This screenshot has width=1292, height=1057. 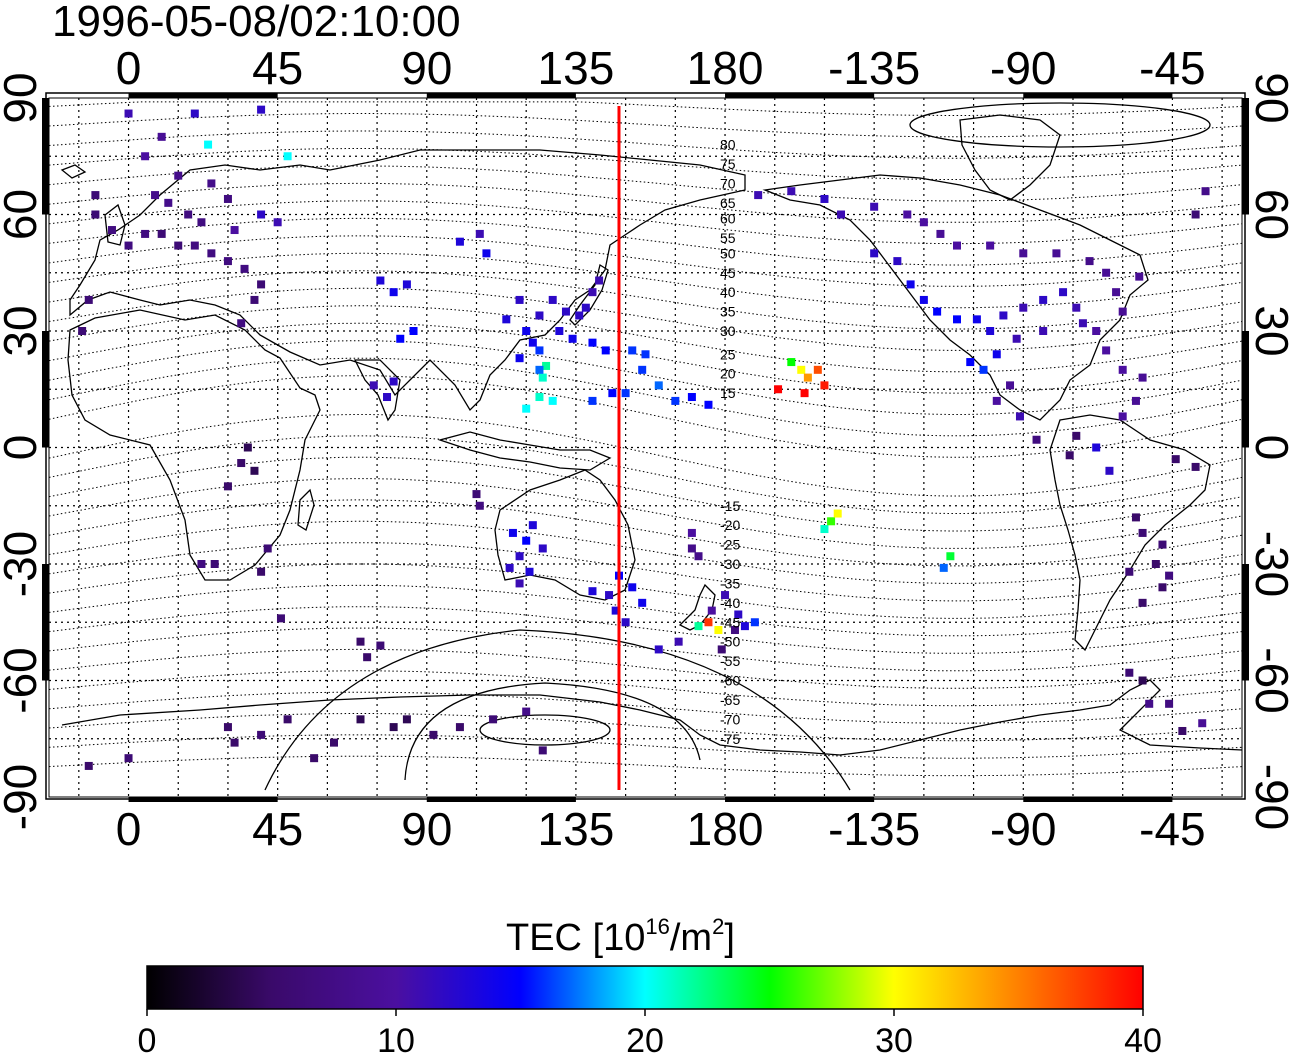 I want to click on contour-label: 80, so click(x=728, y=145).